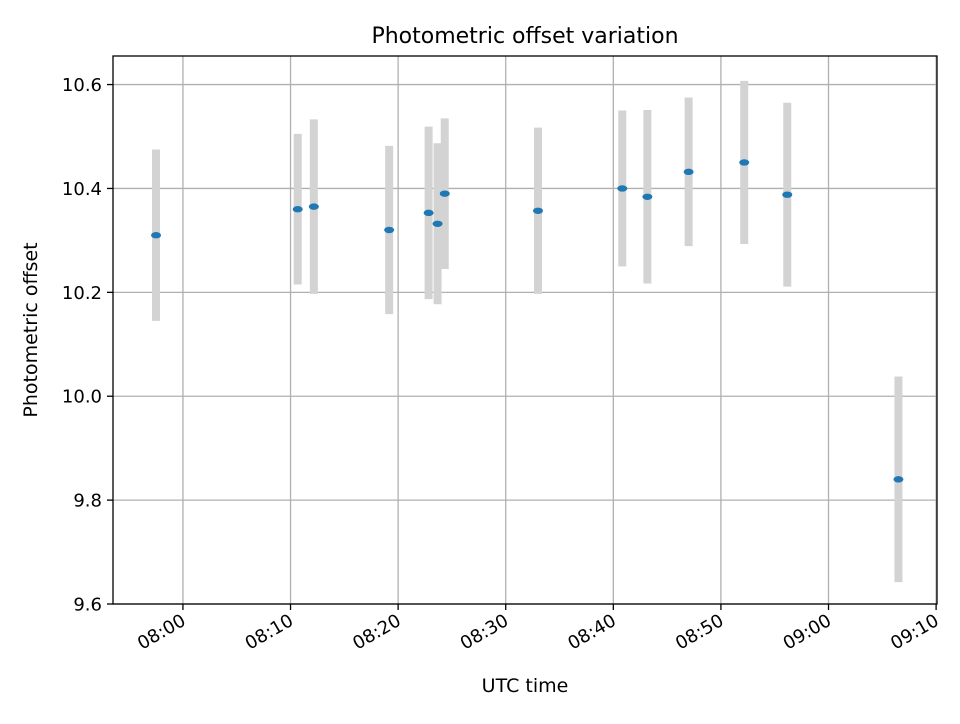 The height and width of the screenshot is (724, 960). I want to click on y-tick-label: 9.6, so click(87, 605).